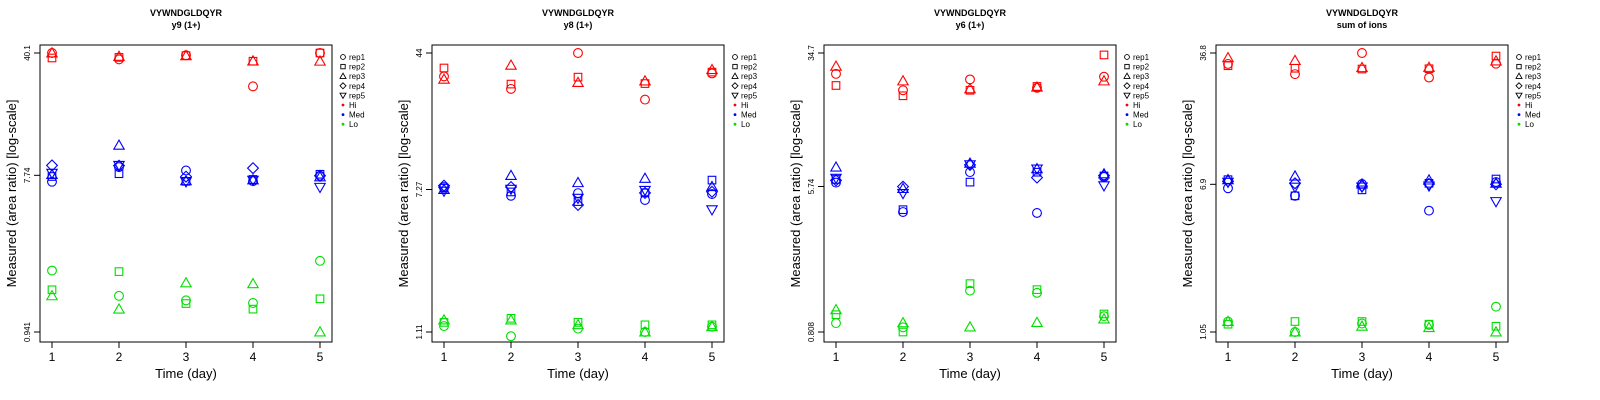 The height and width of the screenshot is (400, 1600). What do you see at coordinates (795, 194) in the screenshot?
I see `y-axis-label: Measured (area ratio) [log-scale]` at bounding box center [795, 194].